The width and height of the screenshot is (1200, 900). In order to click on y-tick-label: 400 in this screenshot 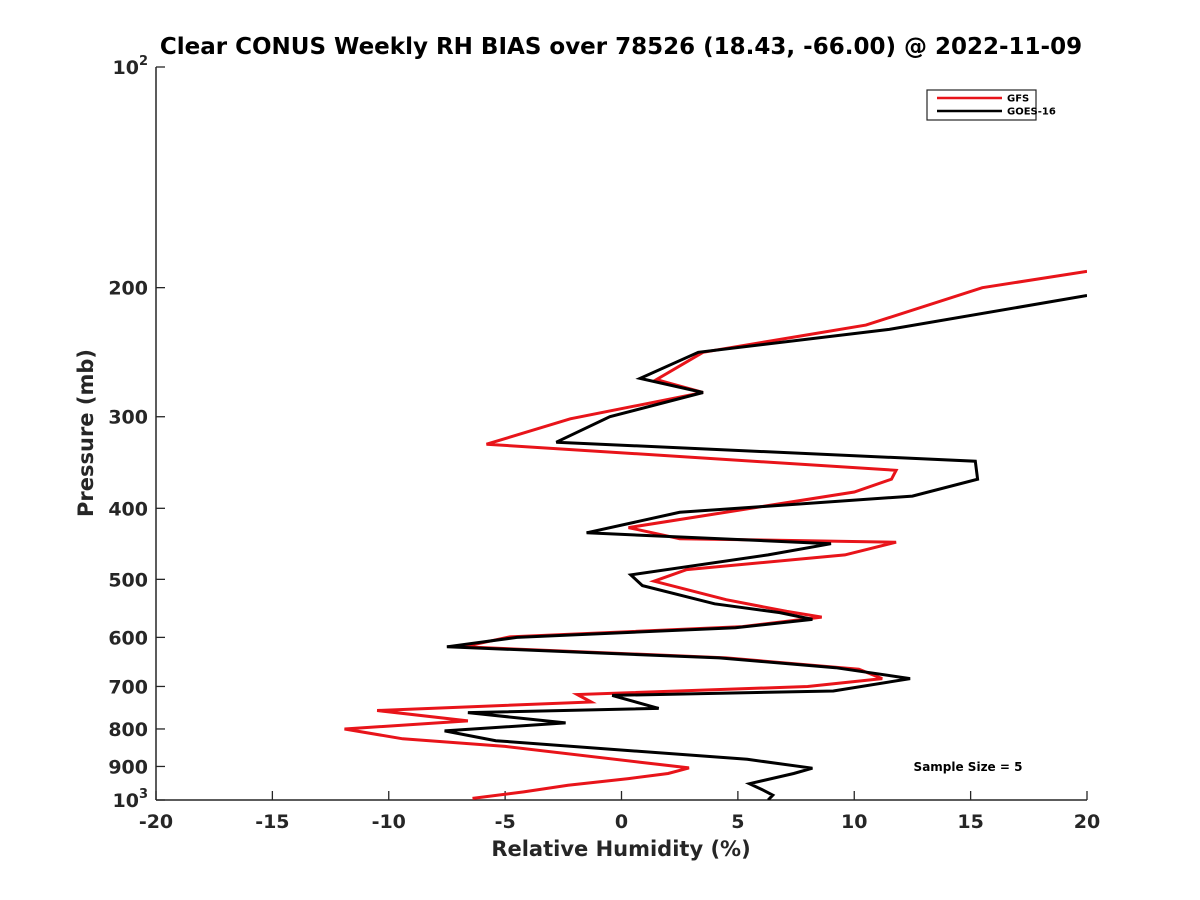, I will do `click(128, 509)`.